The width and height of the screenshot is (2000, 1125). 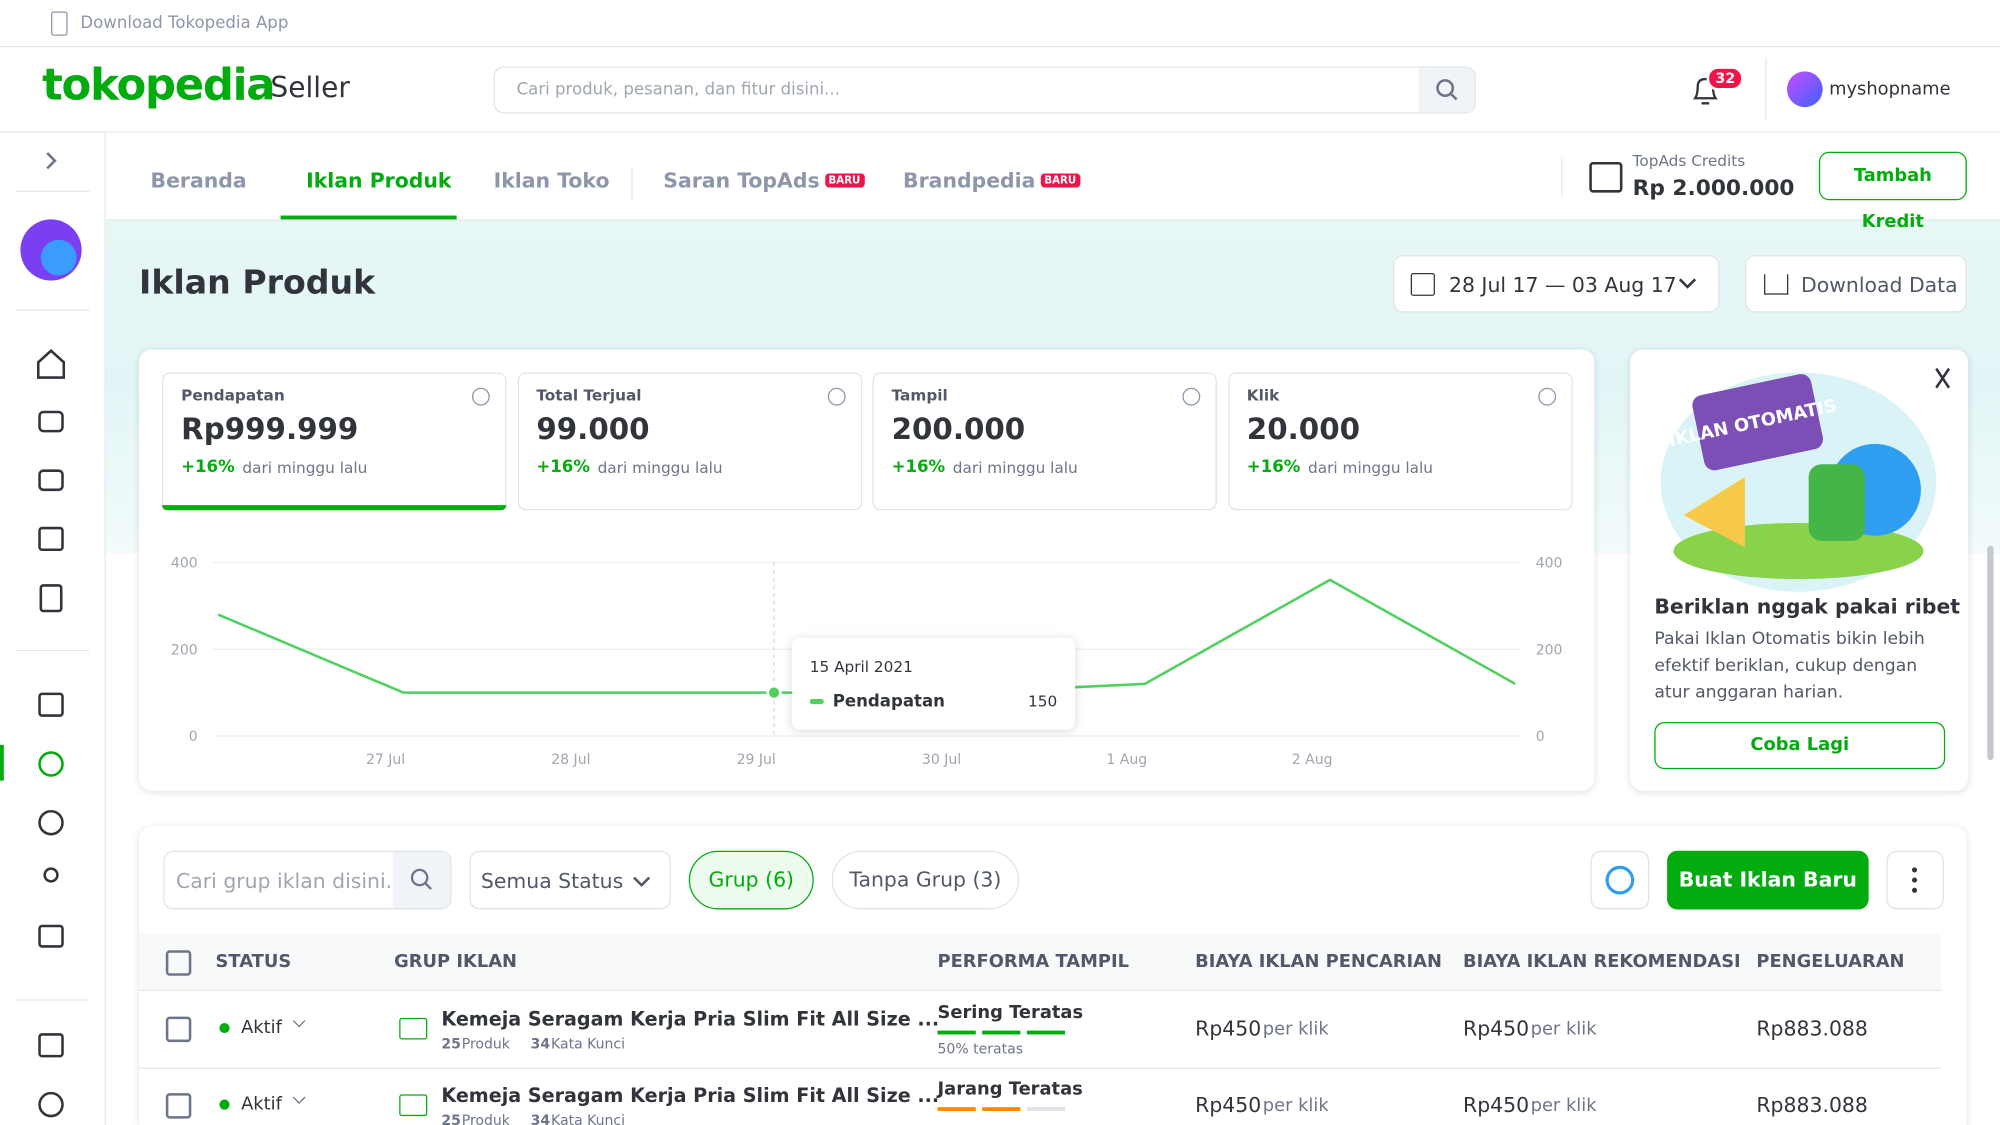 What do you see at coordinates (198, 180) in the screenshot?
I see `tab-label: Beranda` at bounding box center [198, 180].